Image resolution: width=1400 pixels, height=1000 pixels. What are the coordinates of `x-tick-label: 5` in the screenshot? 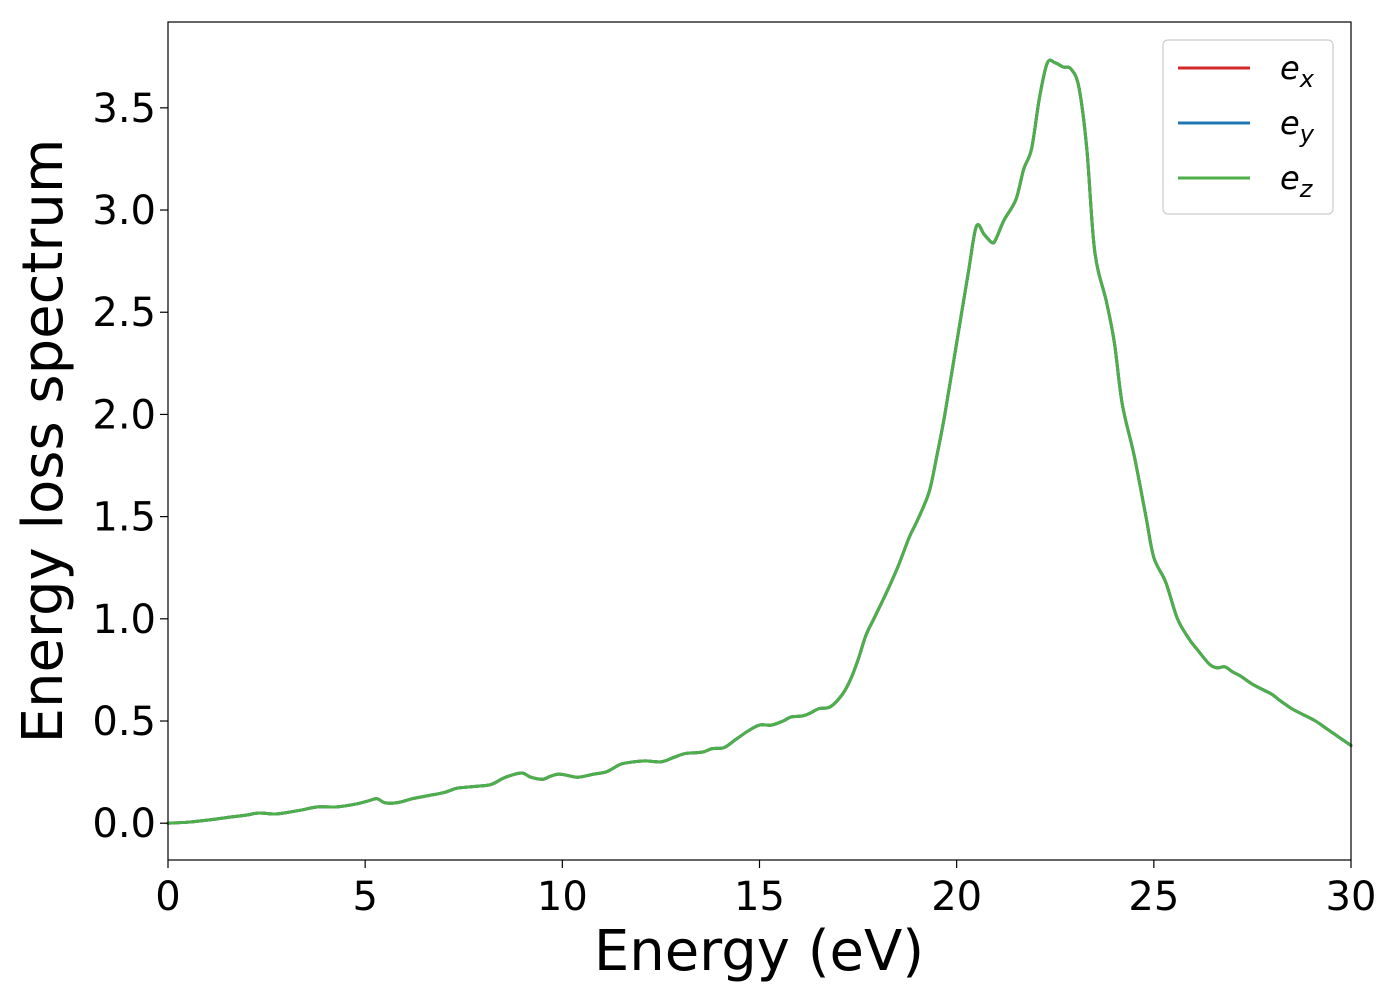 It's located at (364, 897).